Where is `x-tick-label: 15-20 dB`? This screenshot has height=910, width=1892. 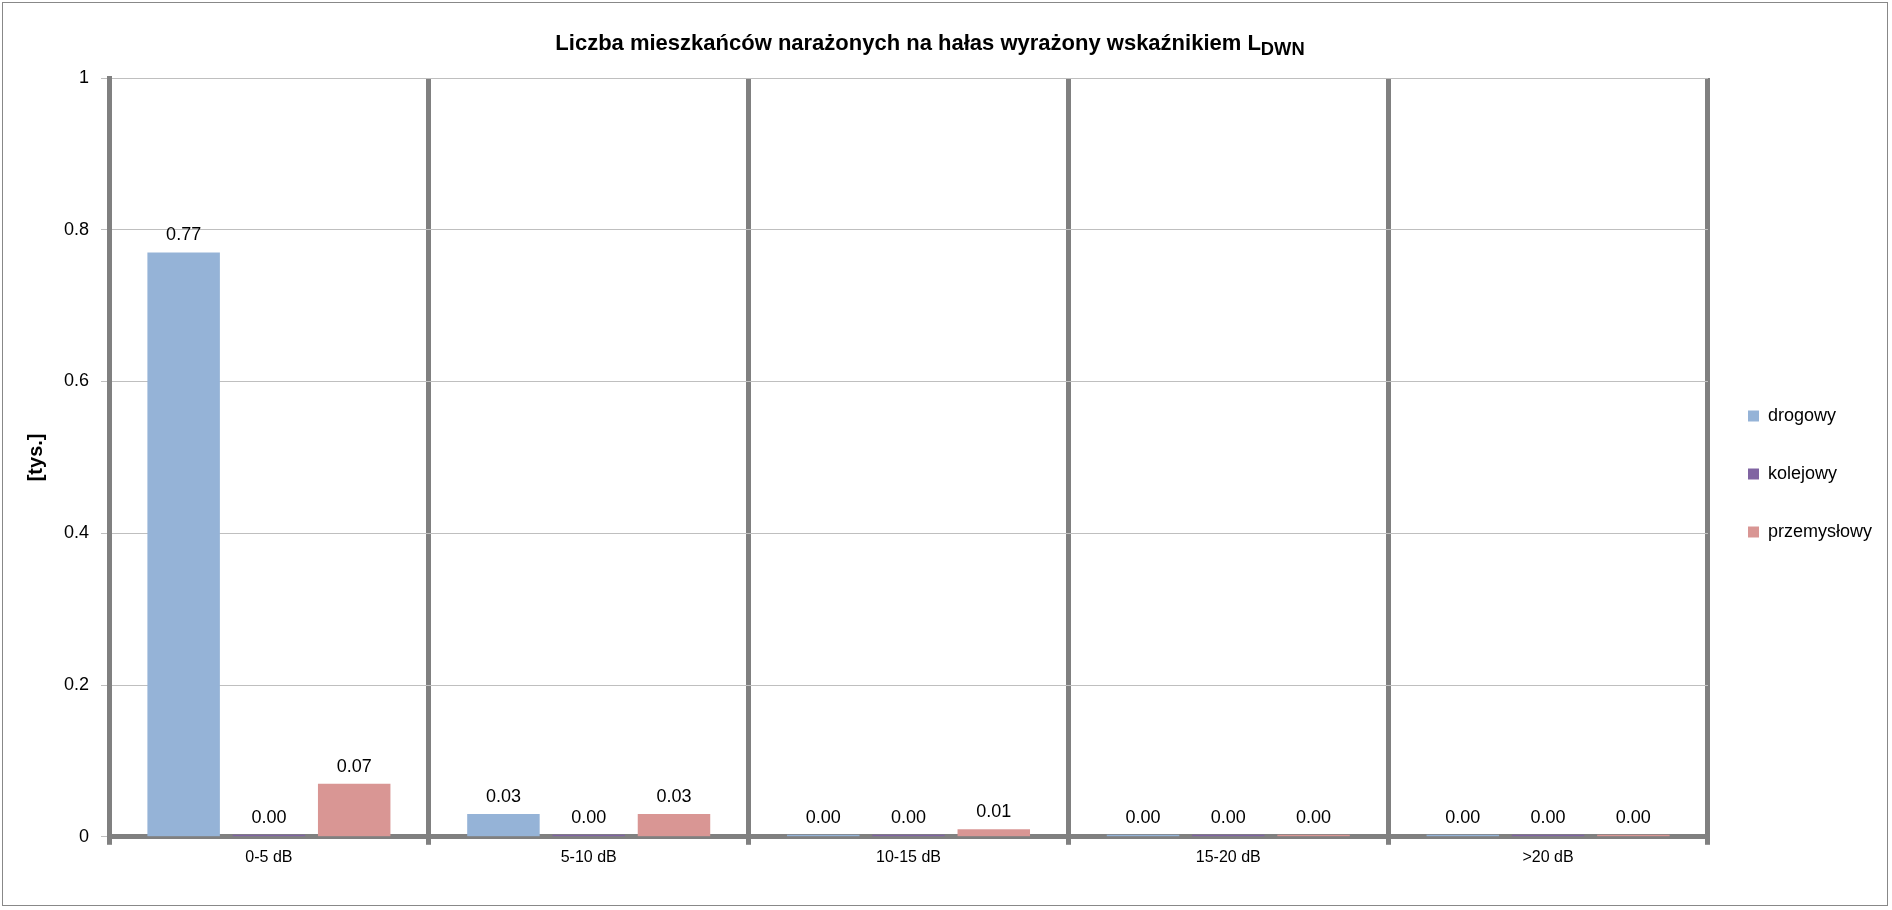 x-tick-label: 15-20 dB is located at coordinates (1228, 856).